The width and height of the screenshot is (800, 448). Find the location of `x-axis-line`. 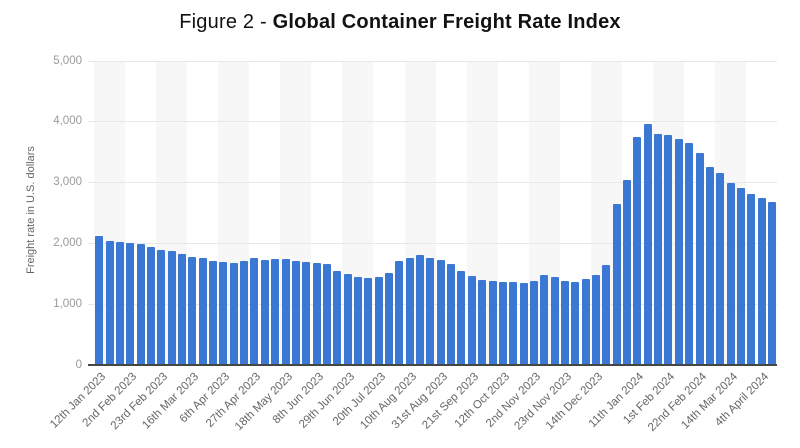

x-axis-line is located at coordinates (432, 365).